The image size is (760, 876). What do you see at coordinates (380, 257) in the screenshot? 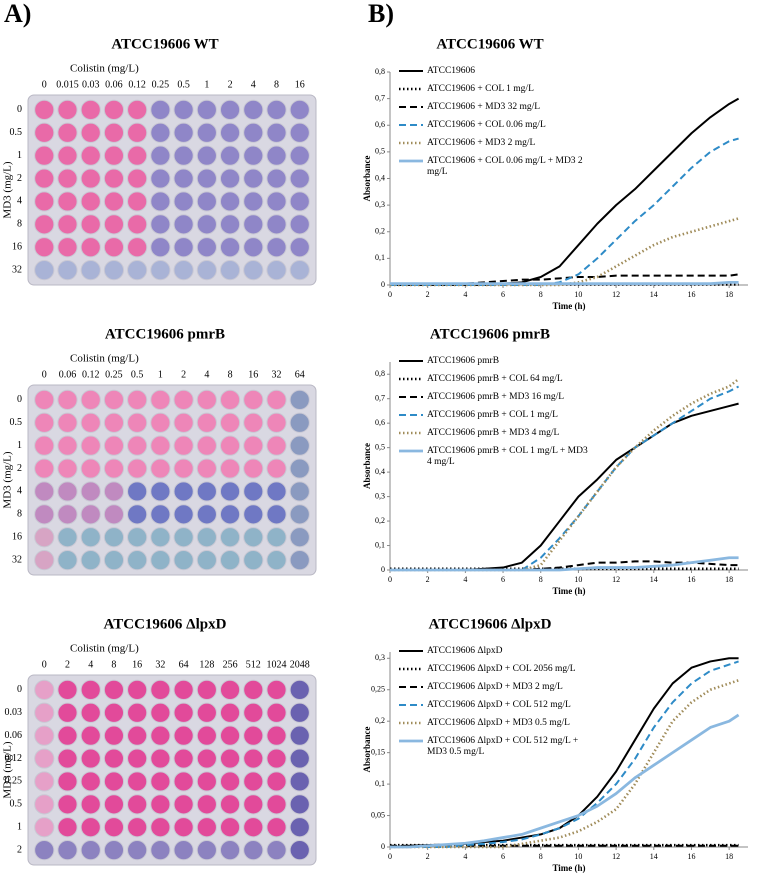
I see `y-tick-label: 0,1` at bounding box center [380, 257].